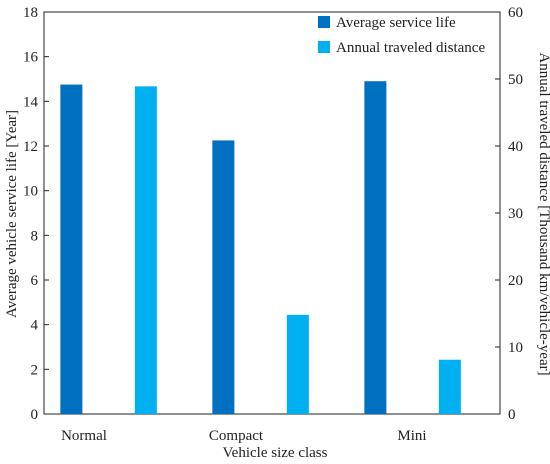  I want to click on left-tick-label: 0, so click(35, 415).